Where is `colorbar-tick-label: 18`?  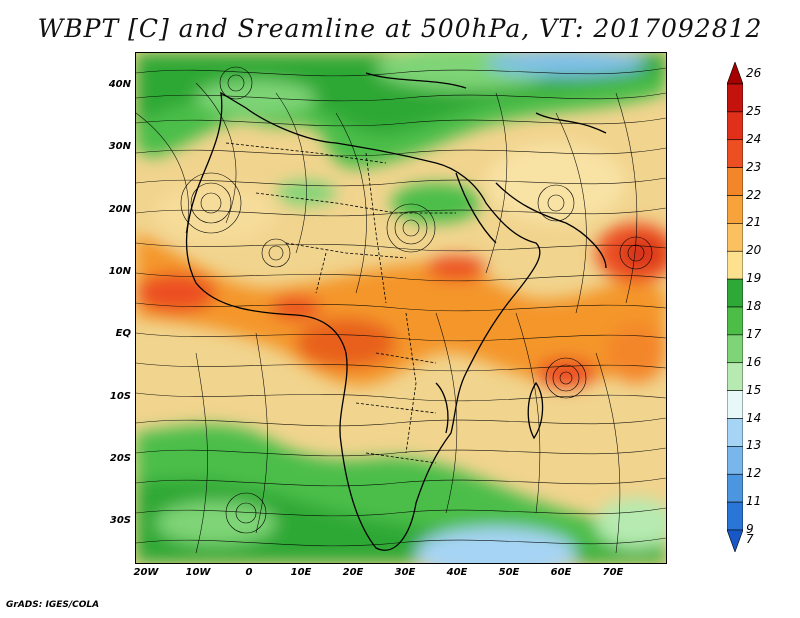 colorbar-tick-label: 18 is located at coordinates (754, 306).